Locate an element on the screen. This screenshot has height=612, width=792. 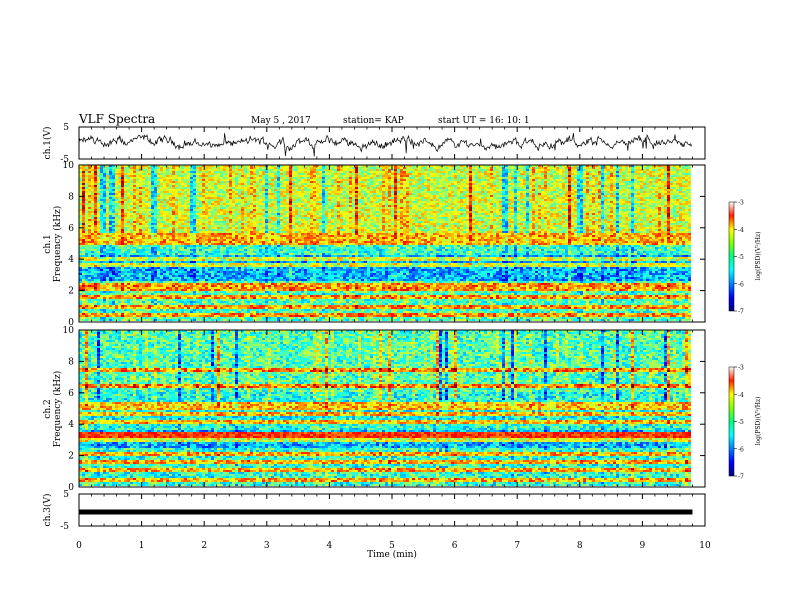
time-axis-tick-label: 4 is located at coordinates (330, 546).